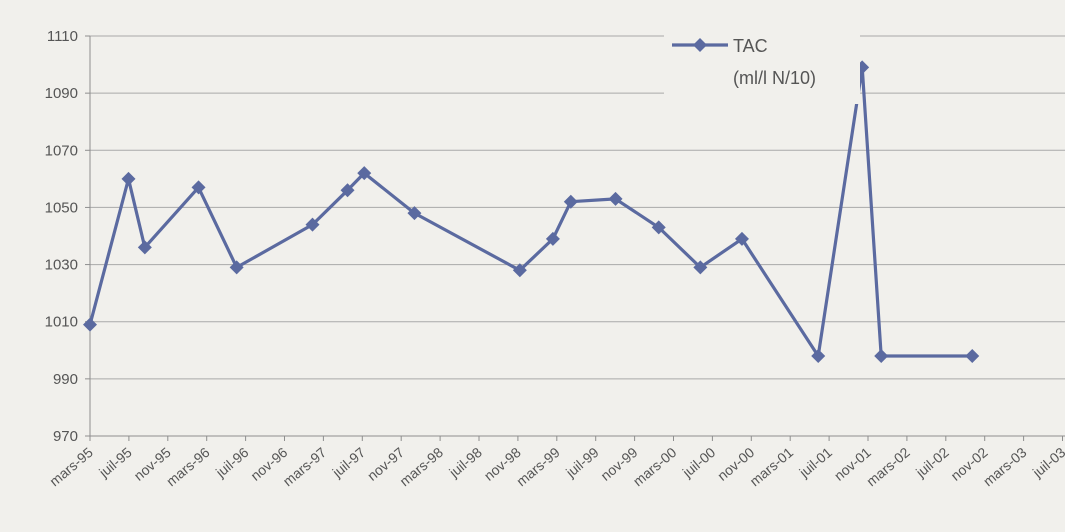 This screenshot has height=532, width=1065. What do you see at coordinates (888, 466) in the screenshot?
I see `x-tick-label-mars-02: mars-02` at bounding box center [888, 466].